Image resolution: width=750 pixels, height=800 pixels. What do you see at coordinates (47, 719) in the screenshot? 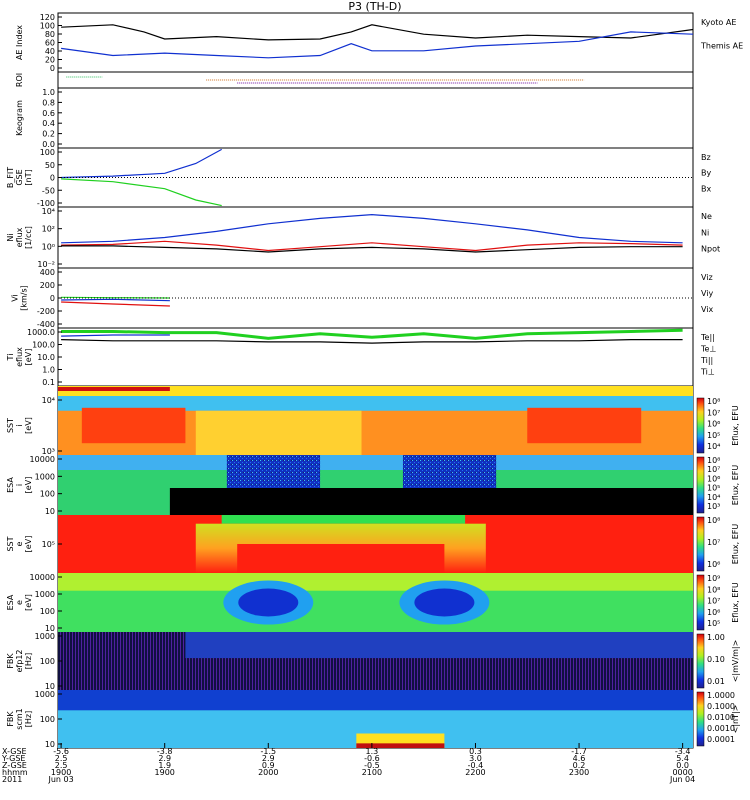
I see `fbk2-tick-label: 100` at bounding box center [47, 719].